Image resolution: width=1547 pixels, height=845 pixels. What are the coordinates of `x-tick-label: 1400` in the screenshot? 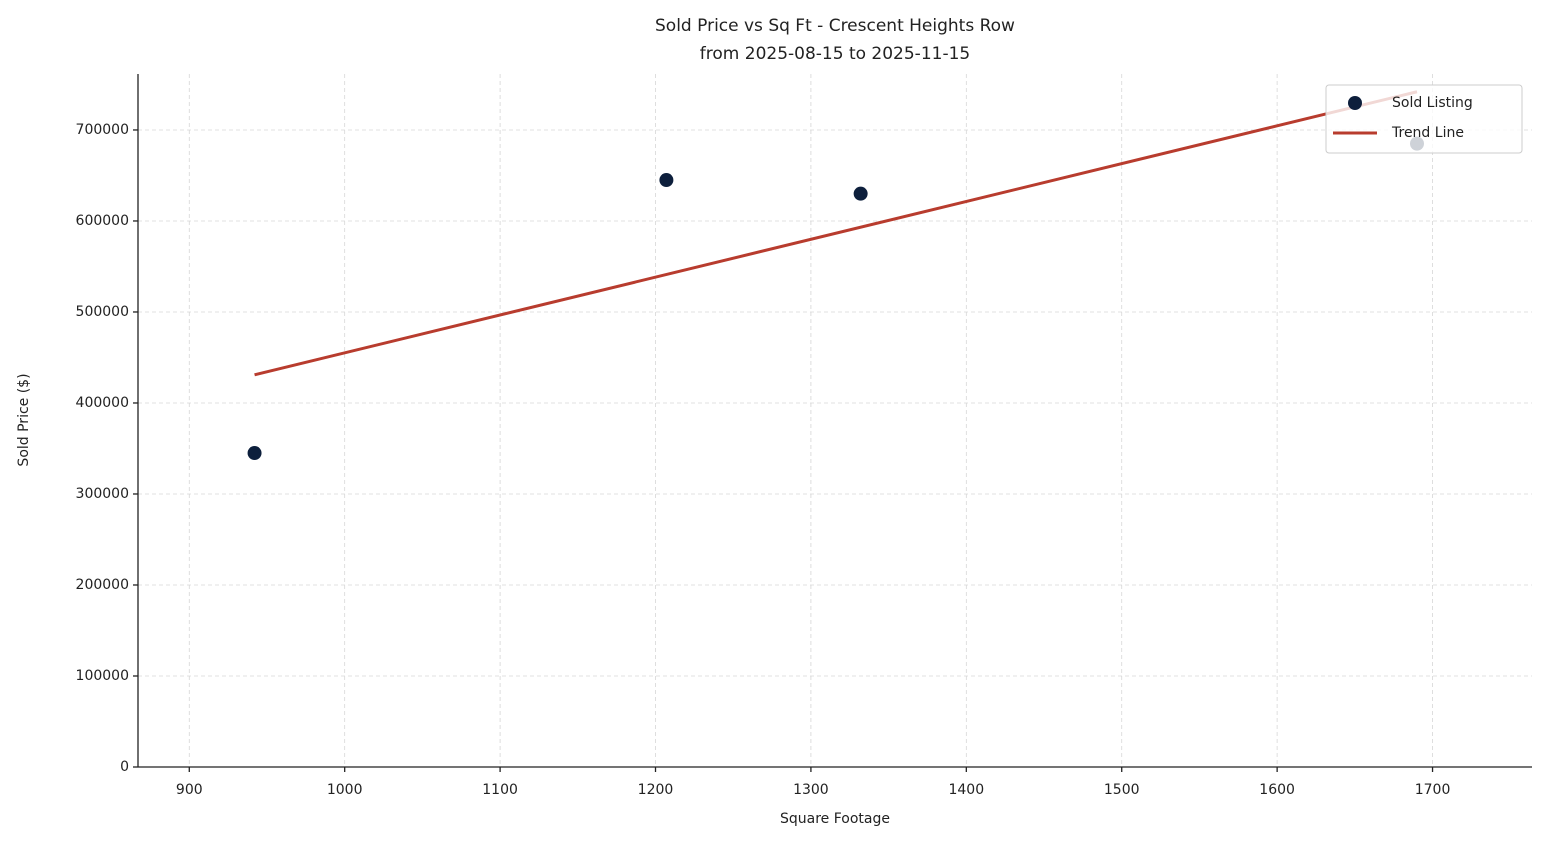 It's located at (966, 790).